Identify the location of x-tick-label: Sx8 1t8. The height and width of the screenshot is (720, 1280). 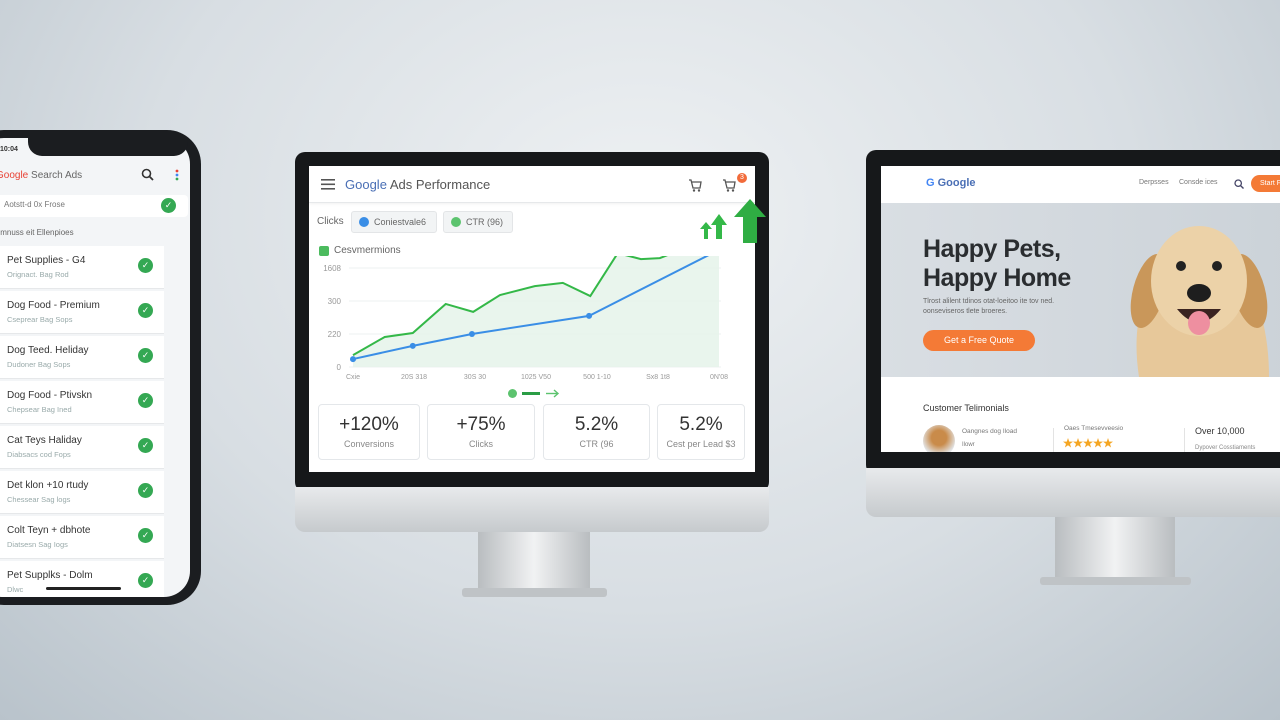
(658, 377).